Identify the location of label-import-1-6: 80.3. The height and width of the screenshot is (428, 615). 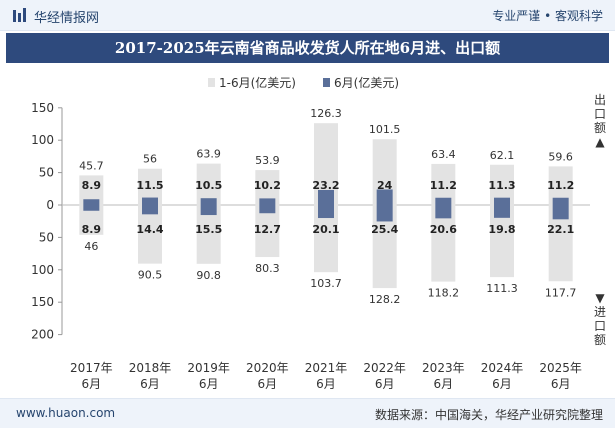
(267, 268).